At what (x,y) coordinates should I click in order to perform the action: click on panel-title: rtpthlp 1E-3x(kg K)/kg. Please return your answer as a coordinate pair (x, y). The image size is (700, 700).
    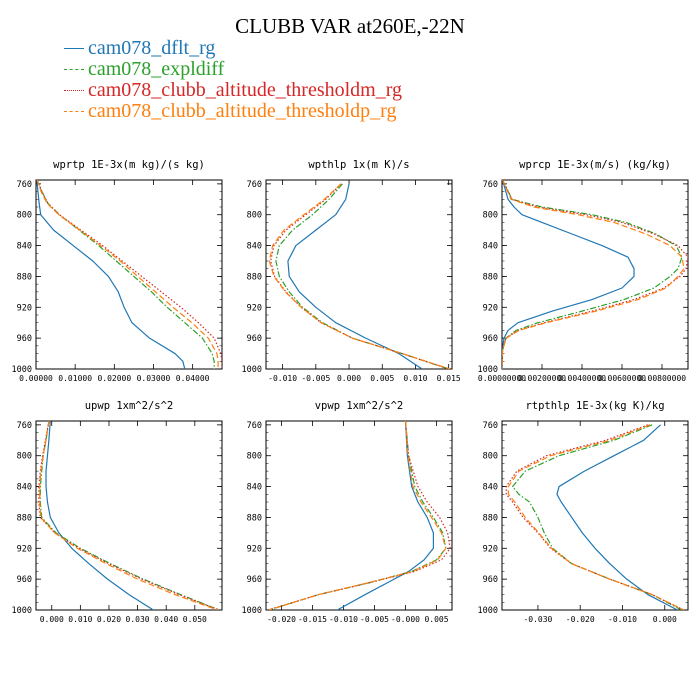
    Looking at the image, I should click on (594, 406).